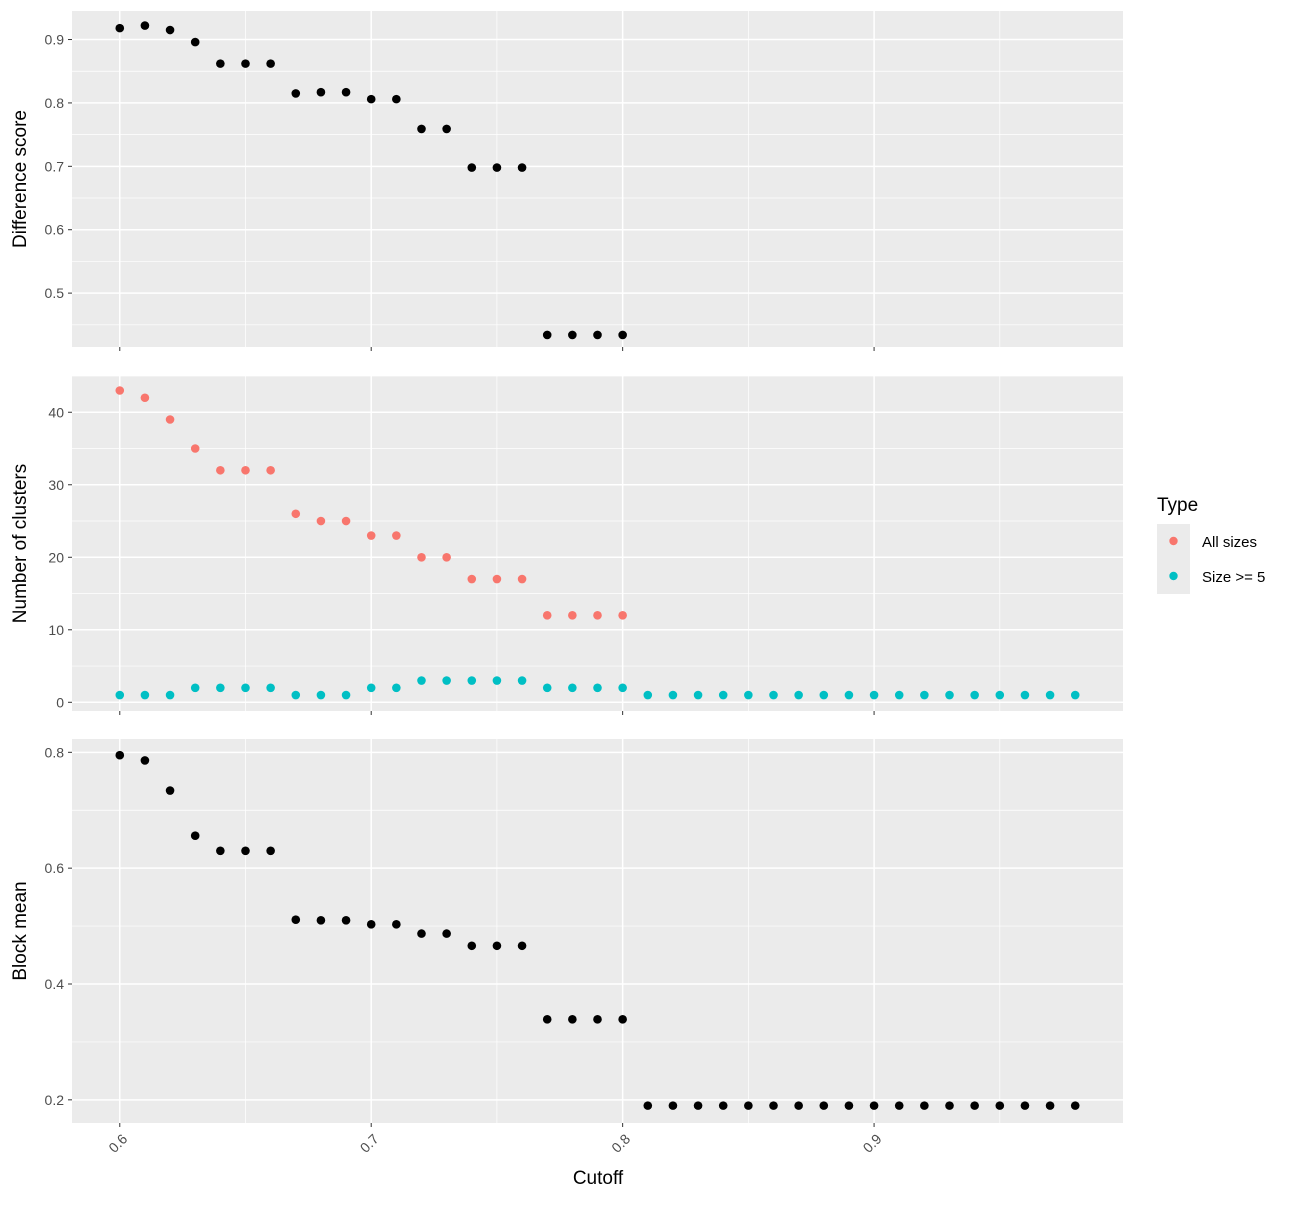 The image size is (1300, 1205). Describe the element at coordinates (55, 752) in the screenshot. I see `y-tick-label: 0.8` at that location.